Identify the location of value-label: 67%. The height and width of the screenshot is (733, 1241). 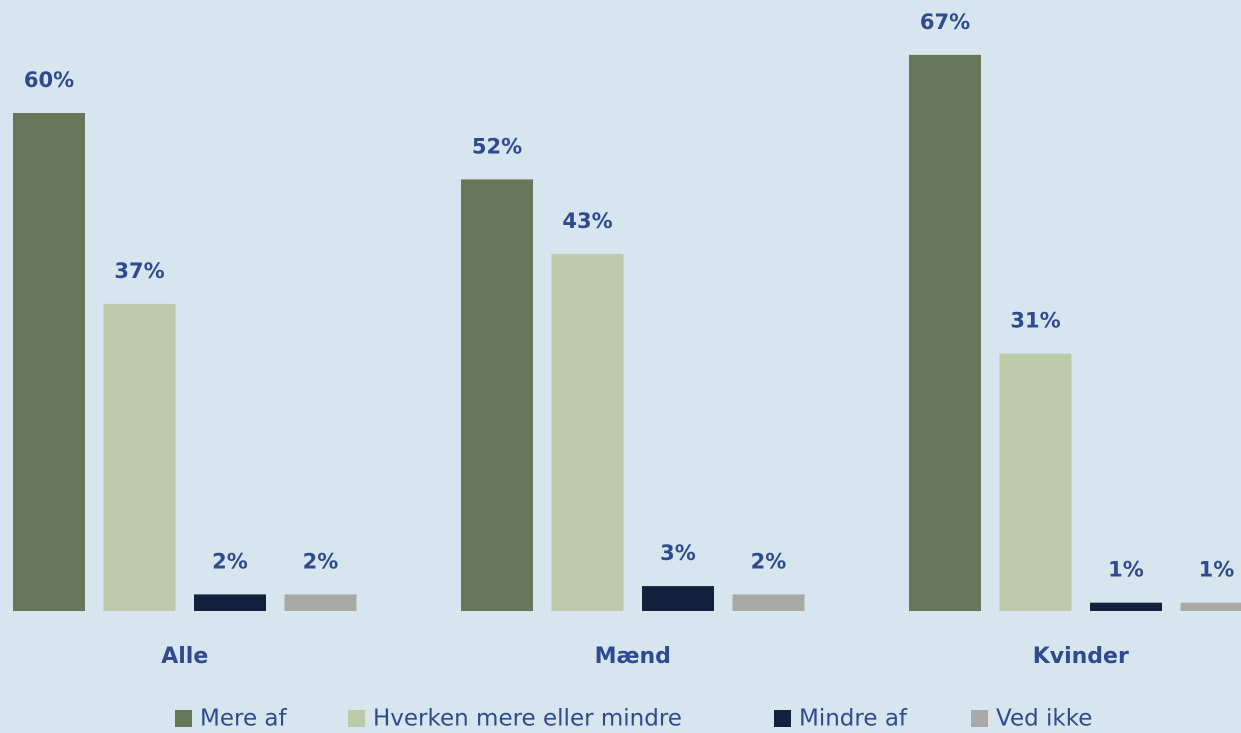
(945, 22).